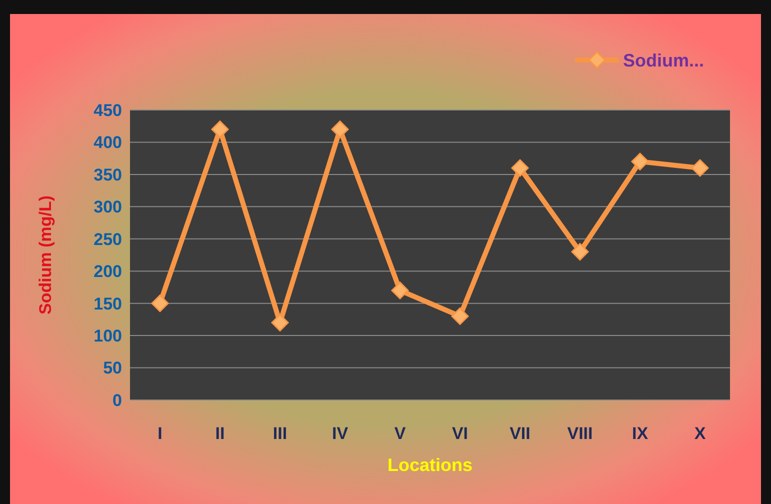 This screenshot has height=504, width=771. Describe the element at coordinates (45, 255) in the screenshot. I see `y-axis-title: Sodium (mg/L)` at that location.